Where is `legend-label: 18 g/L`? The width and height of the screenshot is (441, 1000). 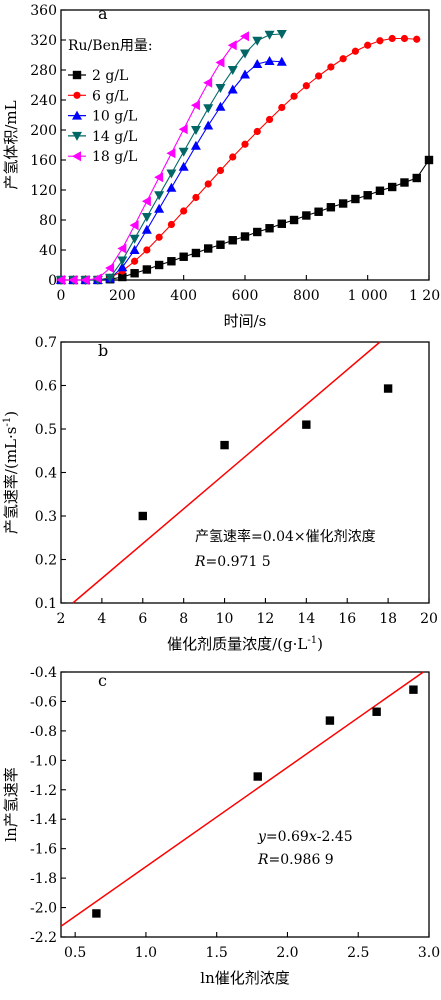 legend-label: 18 g/L is located at coordinates (114, 157).